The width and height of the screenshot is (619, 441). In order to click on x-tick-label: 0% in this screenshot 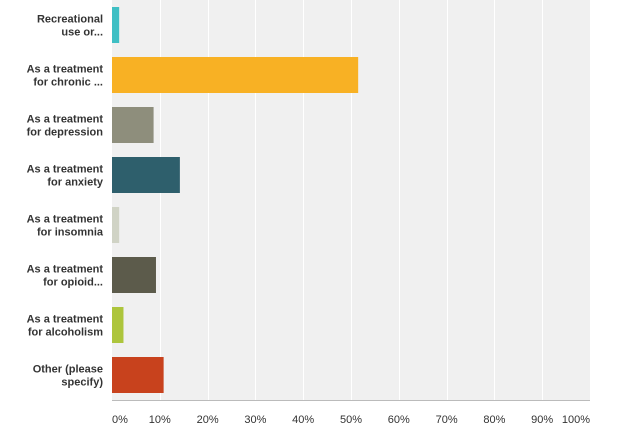, I will do `click(120, 420)`.